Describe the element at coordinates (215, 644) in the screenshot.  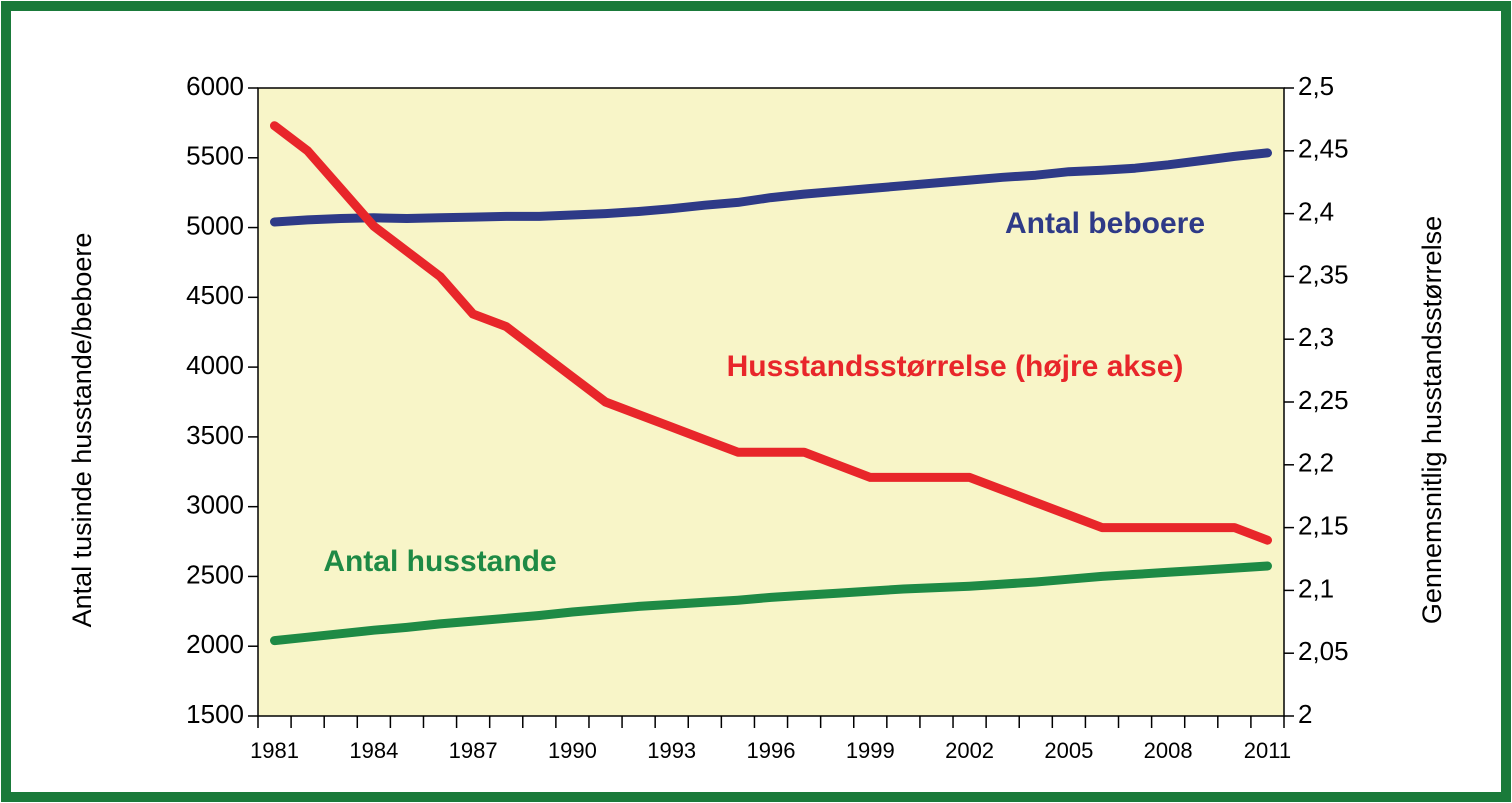
I see `y-tick-label: 2000` at that location.